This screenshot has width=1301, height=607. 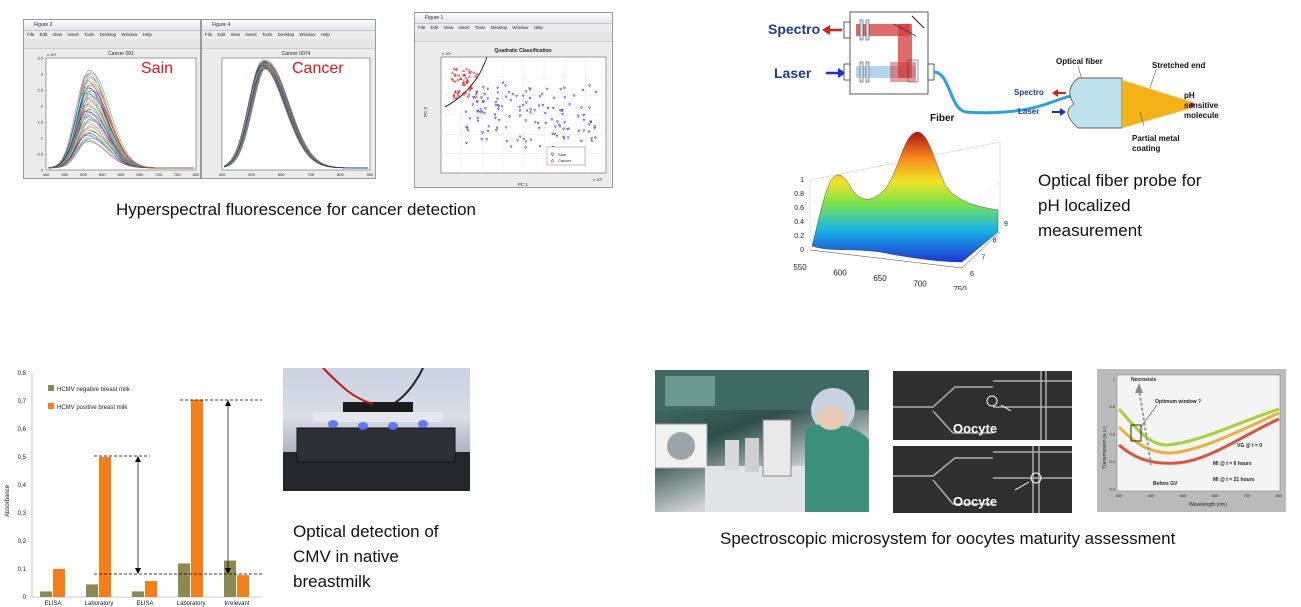 I want to click on x-tick-label: 500, so click(x=251, y=174).